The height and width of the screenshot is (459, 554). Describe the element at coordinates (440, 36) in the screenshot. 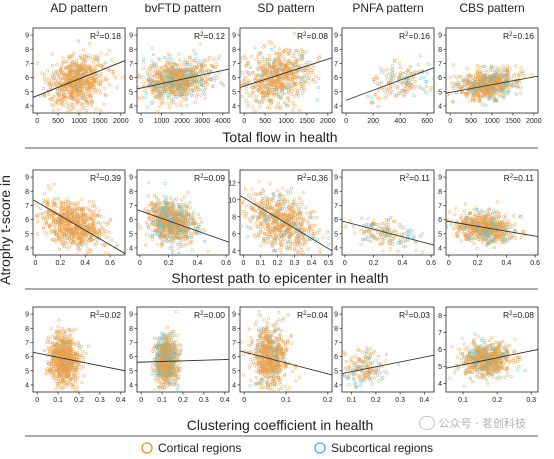

I see `y-tick-label: 9` at that location.